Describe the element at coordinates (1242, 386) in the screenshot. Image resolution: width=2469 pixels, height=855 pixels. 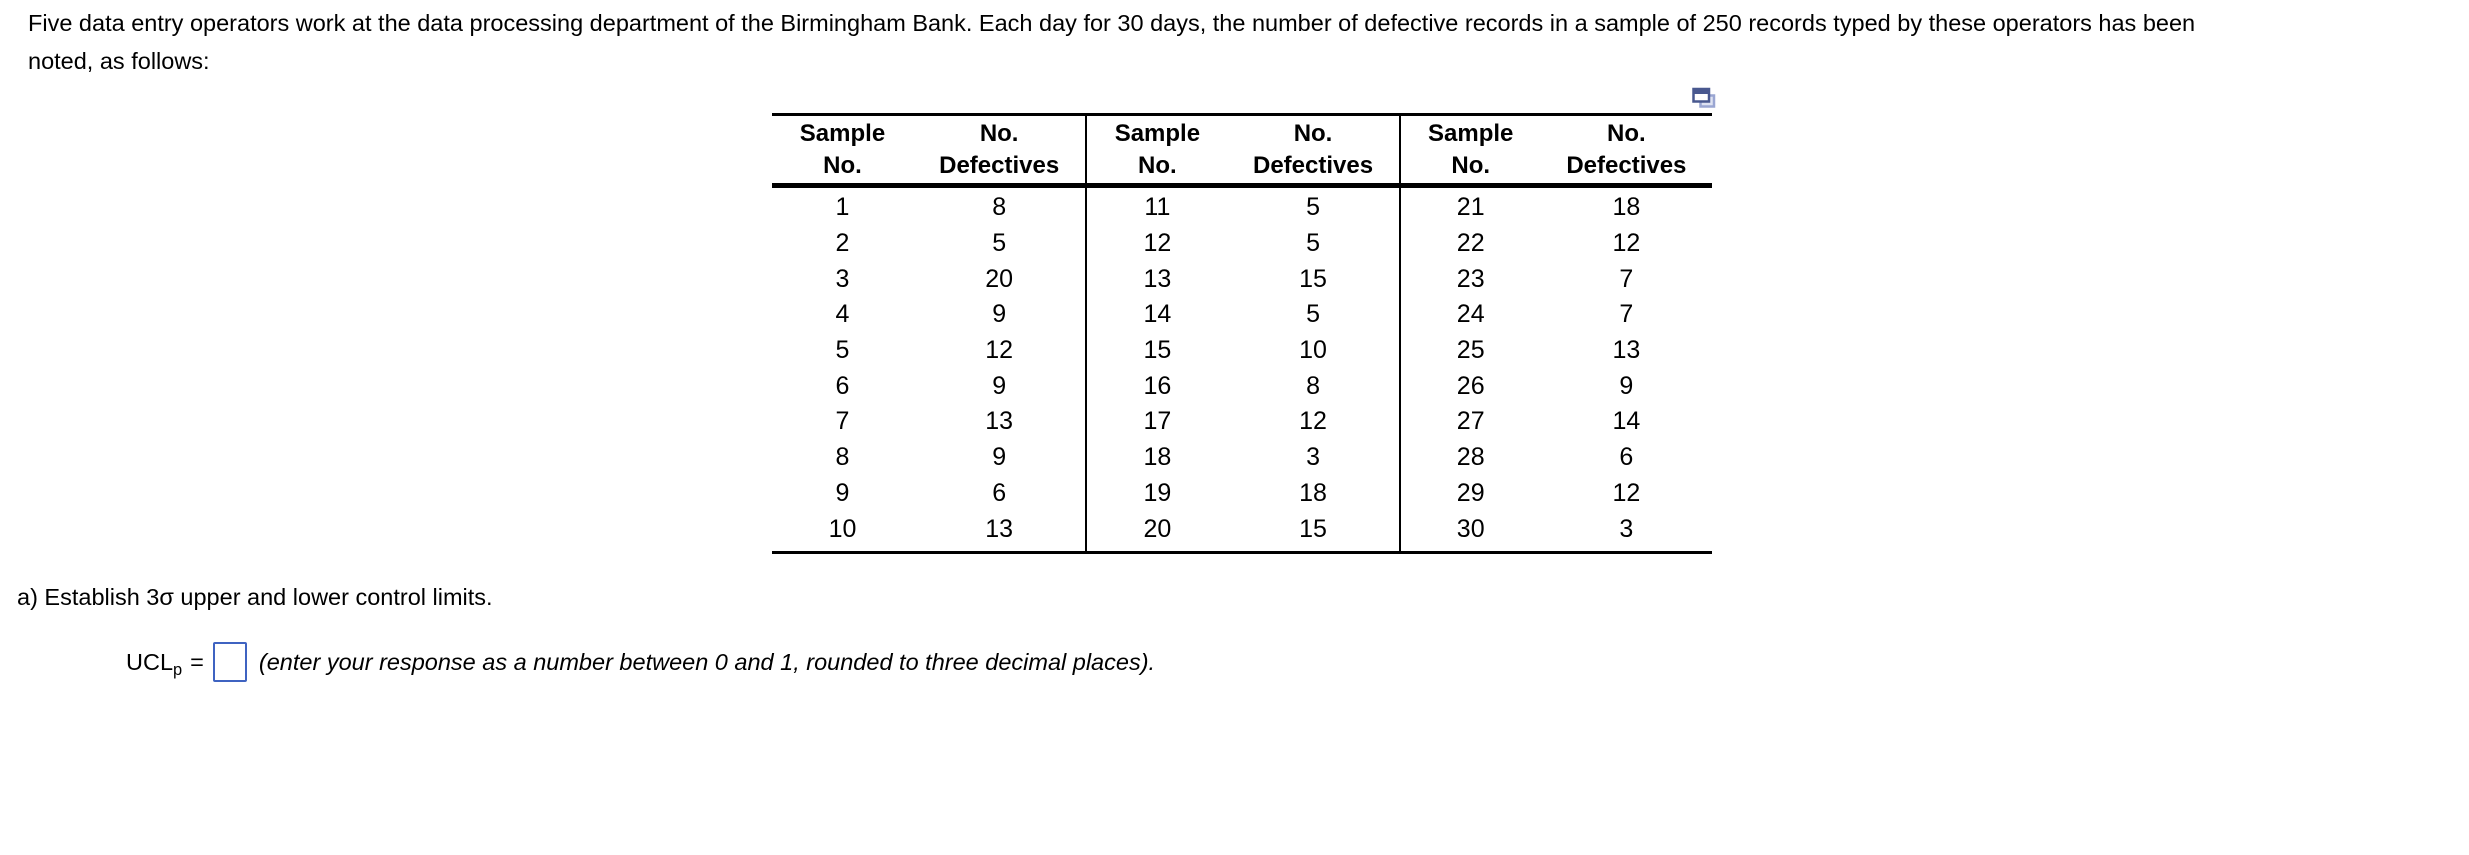
I see `table-row: 16 8` at that location.